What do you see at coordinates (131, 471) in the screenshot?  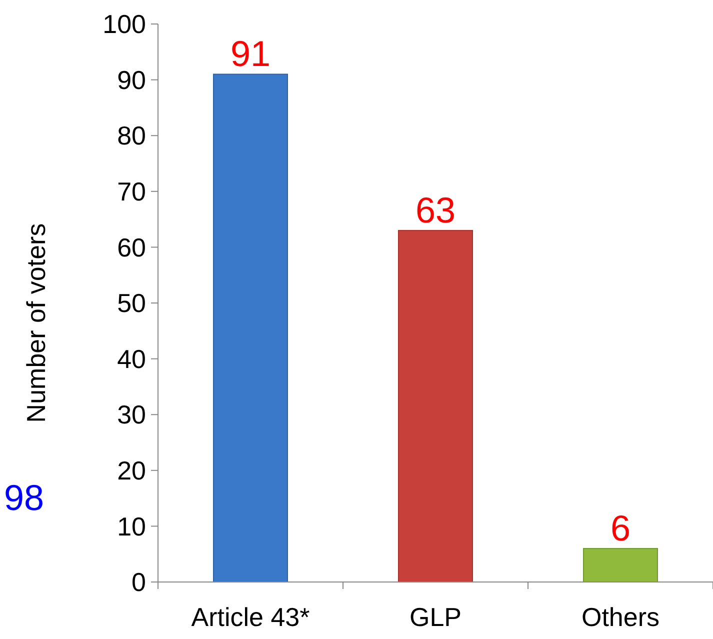 I see `y-tick-label: 20` at bounding box center [131, 471].